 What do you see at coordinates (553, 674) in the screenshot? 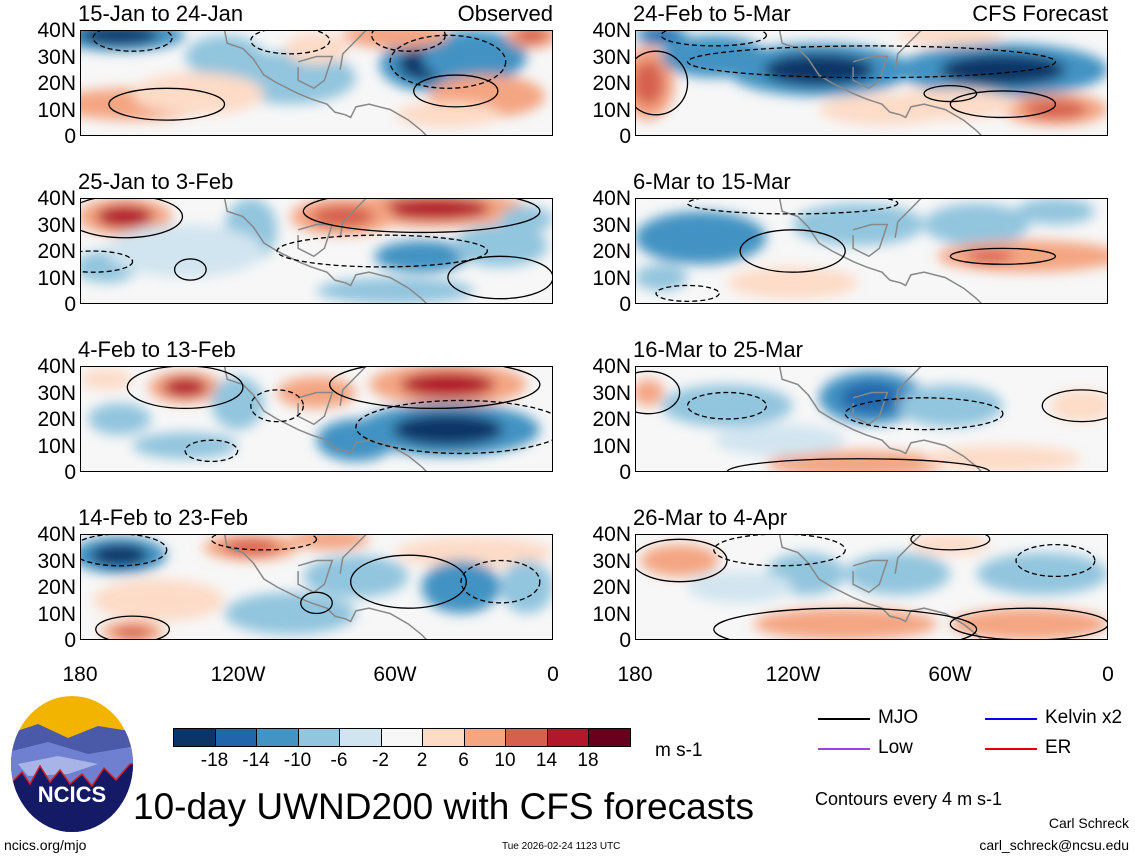
I see `lon-label: 0` at bounding box center [553, 674].